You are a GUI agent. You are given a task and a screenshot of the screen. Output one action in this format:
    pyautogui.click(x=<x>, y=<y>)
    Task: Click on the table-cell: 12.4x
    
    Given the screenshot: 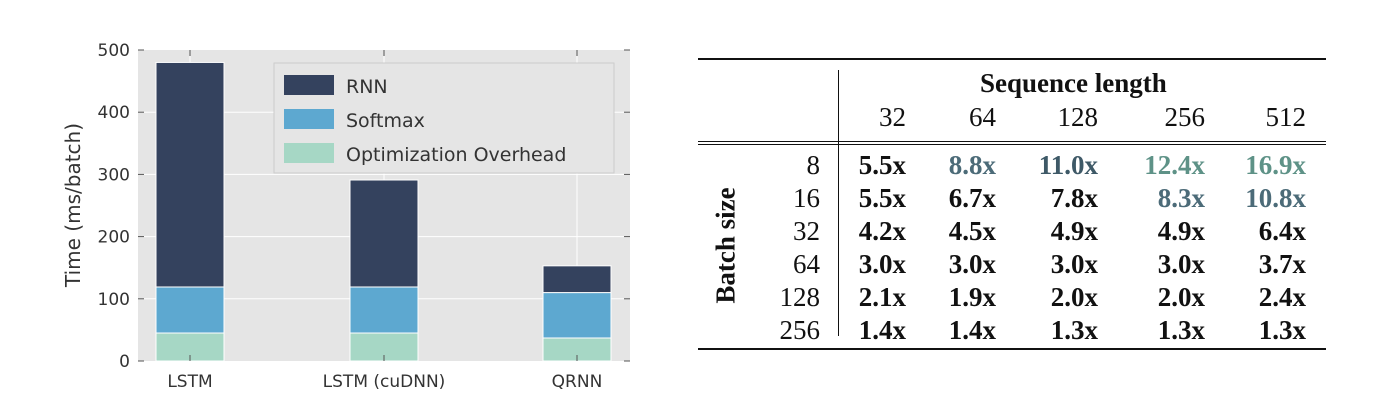 What is the action you would take?
    pyautogui.click(x=1174, y=165)
    